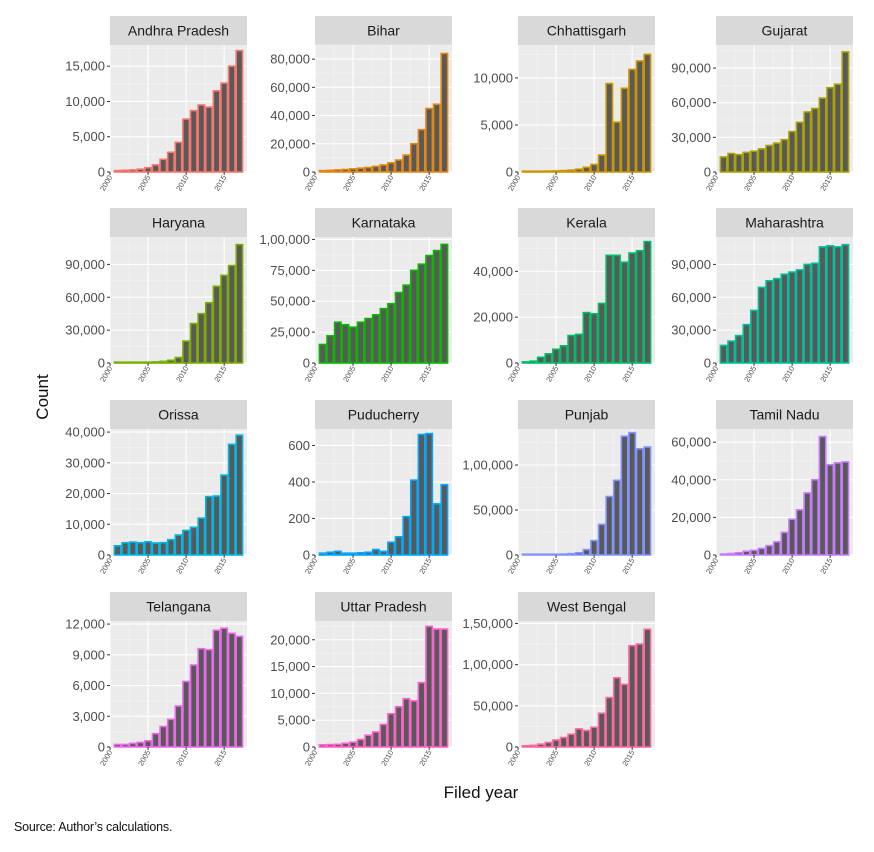  Describe the element at coordinates (337, 342) in the screenshot. I see `bar-karnataka-2003` at that location.